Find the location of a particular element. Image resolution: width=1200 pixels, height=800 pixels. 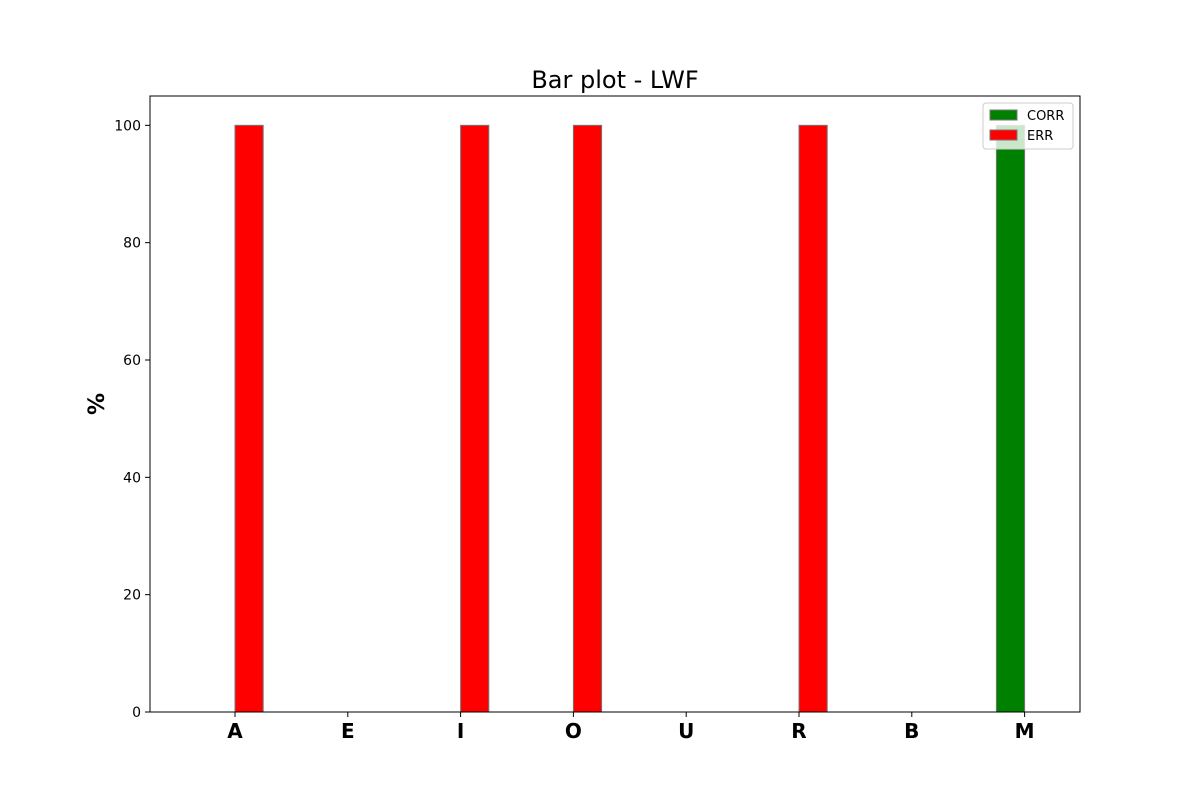

legend-swatch-err is located at coordinates (1003, 135).